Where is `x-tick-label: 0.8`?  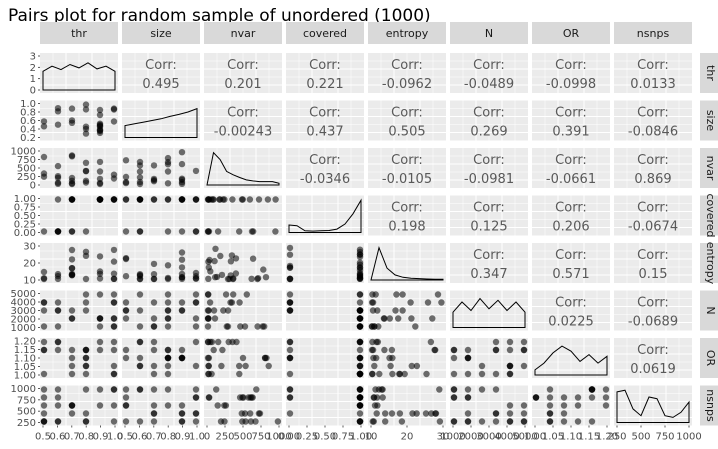
x-tick-label: 0.8 is located at coordinates (86, 437).